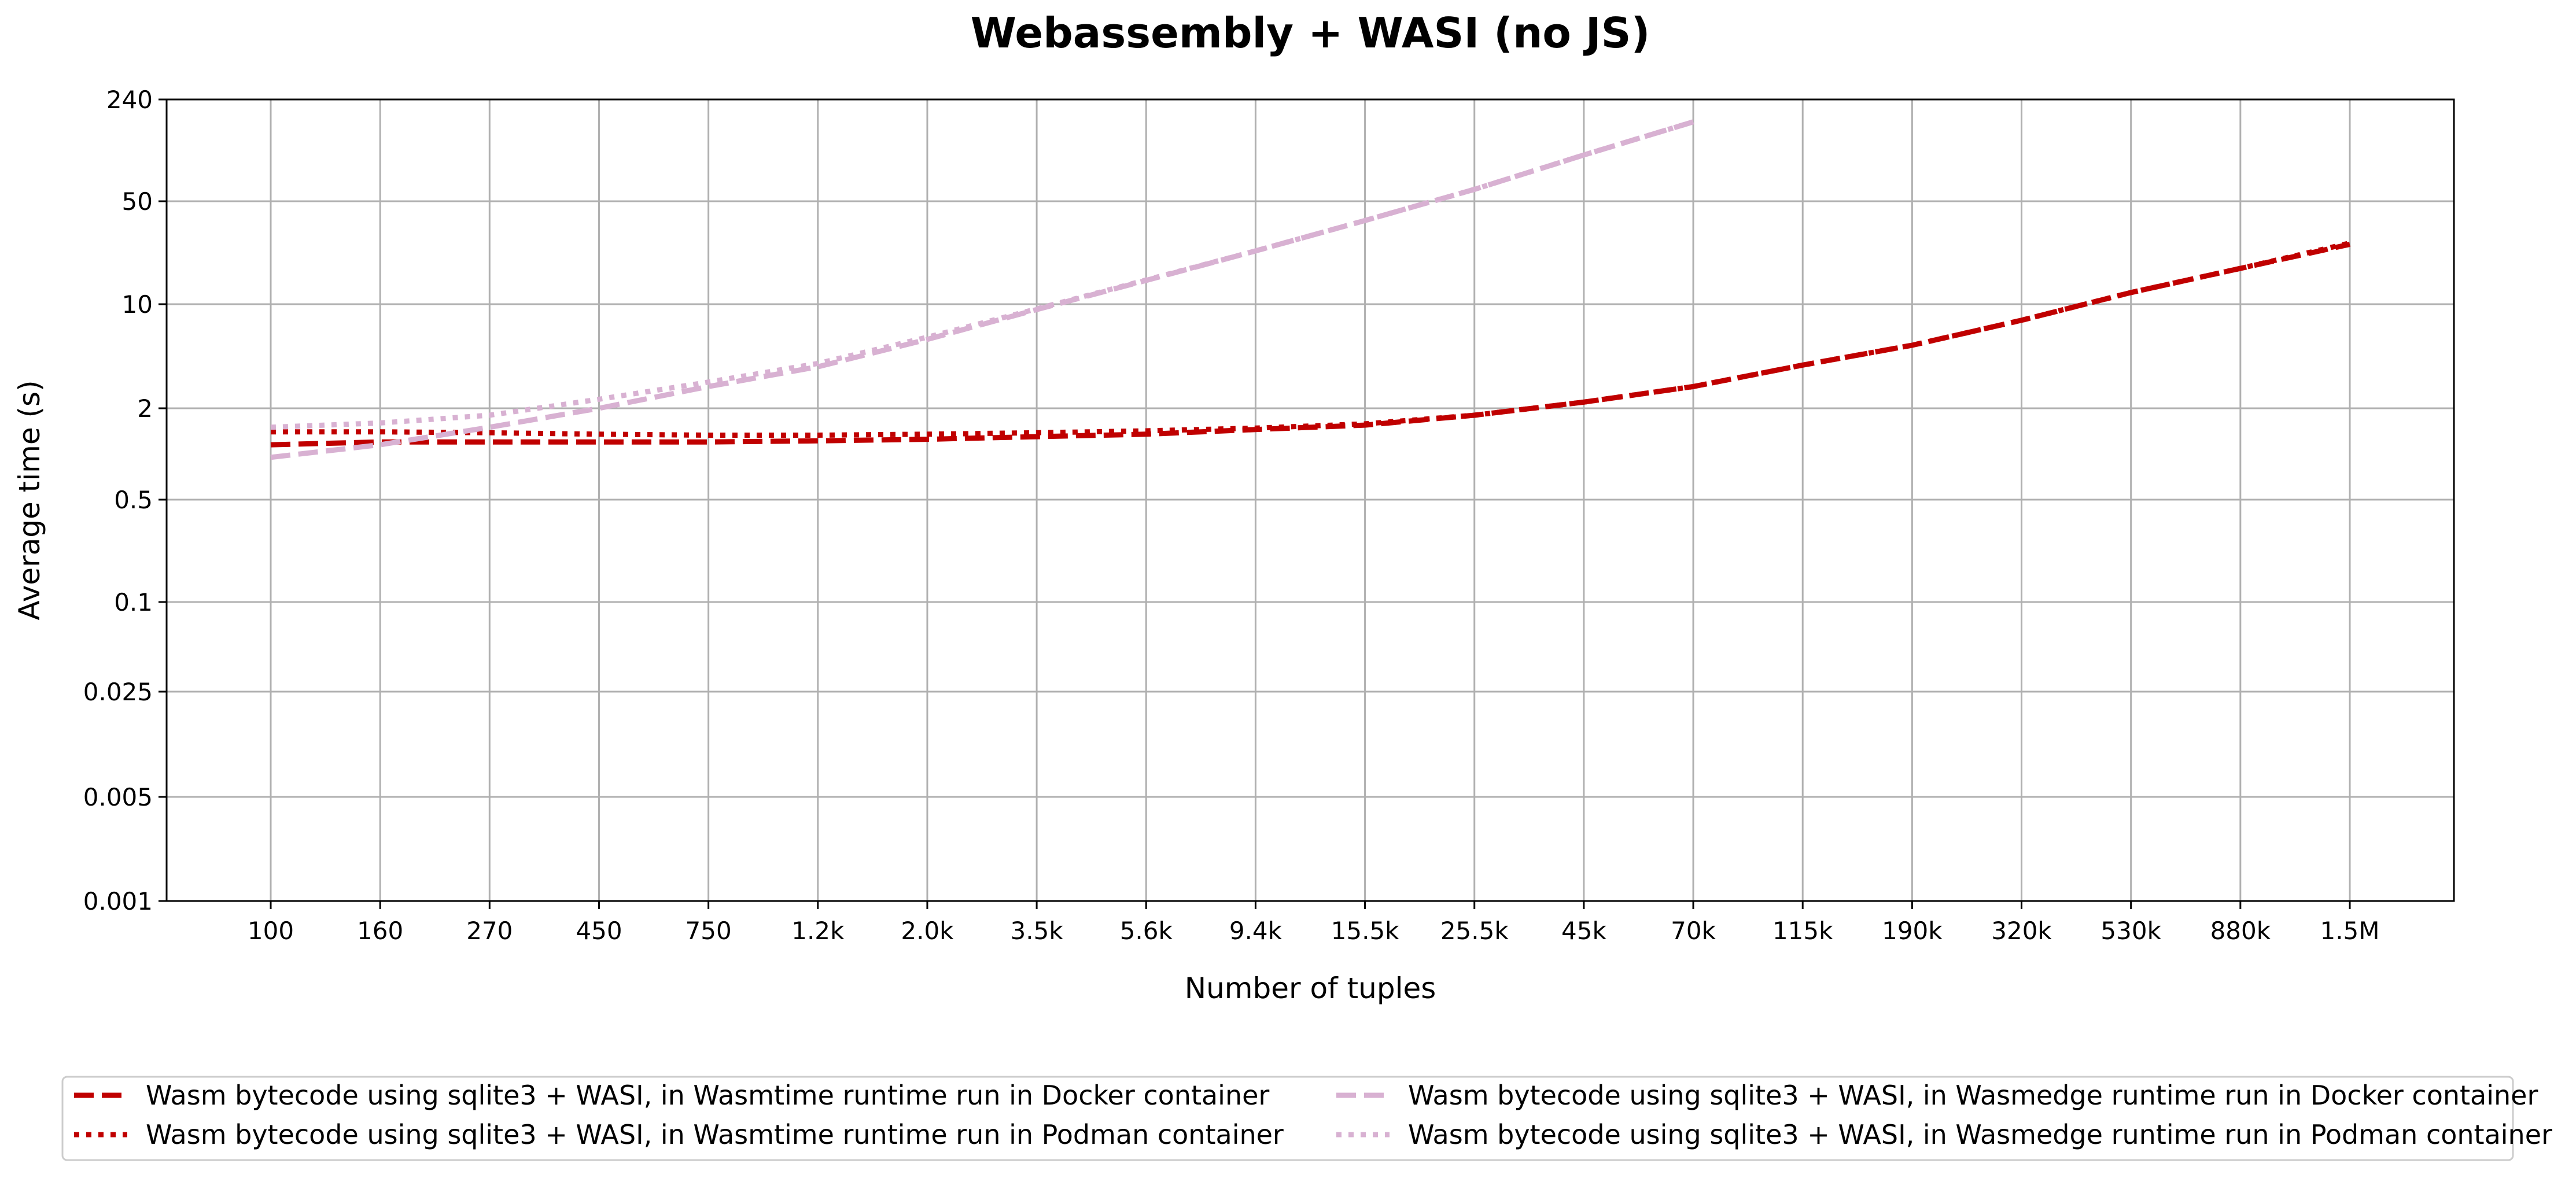  Describe the element at coordinates (2240, 931) in the screenshot. I see `x-tick-label: 880k` at that location.